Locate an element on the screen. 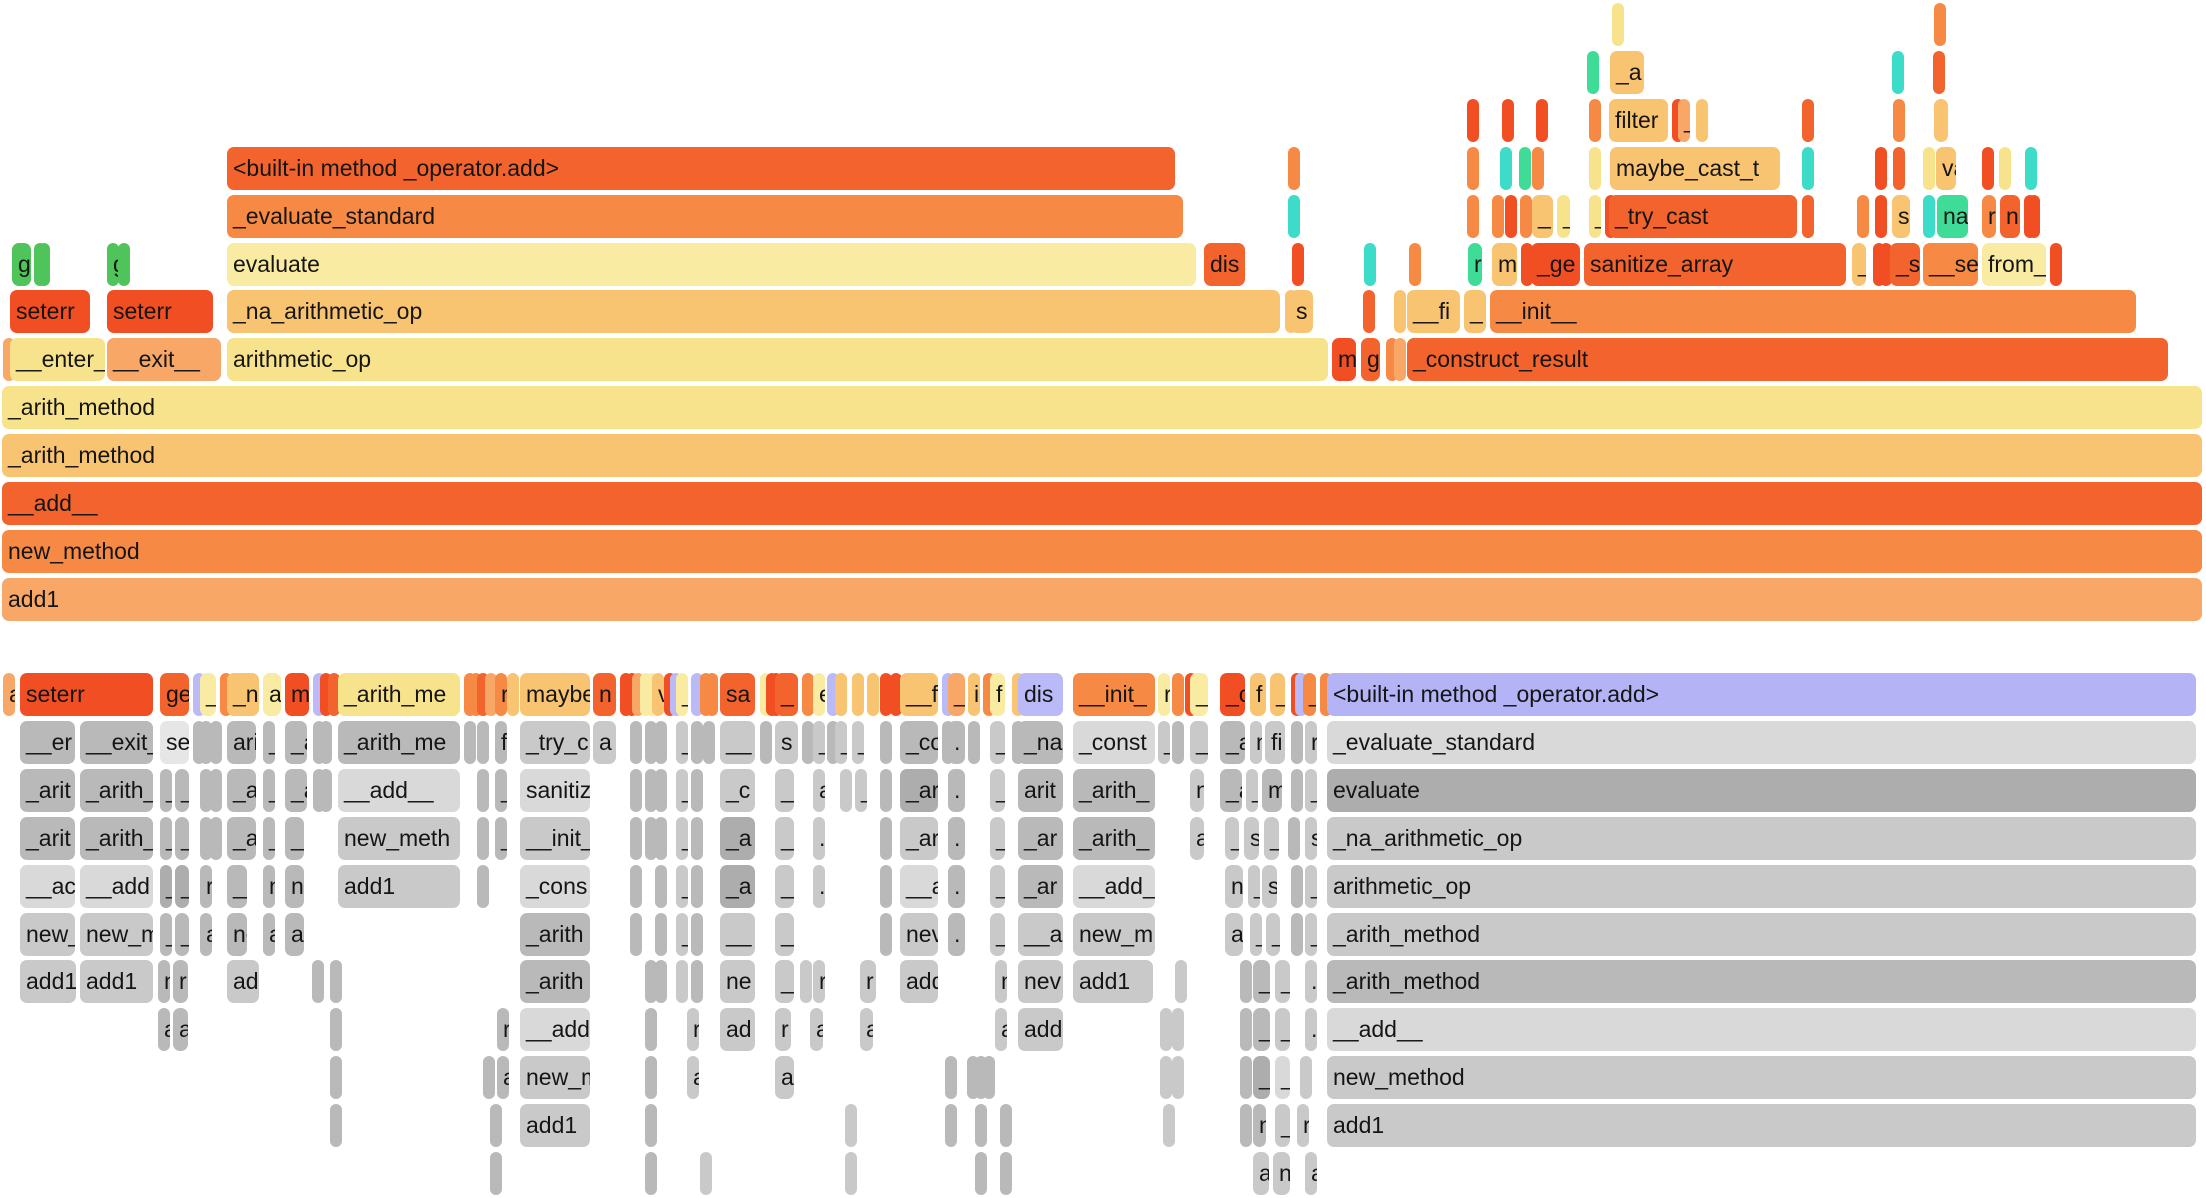 The width and height of the screenshot is (2206, 1198). flame-frame: _arith_ is located at coordinates (1114, 838).